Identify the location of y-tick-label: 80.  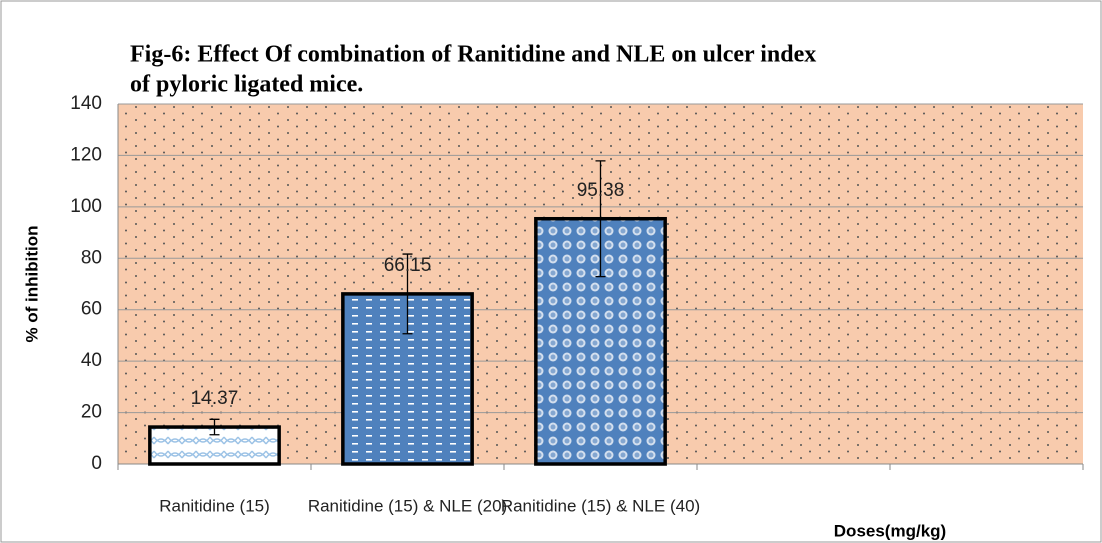
(91, 257).